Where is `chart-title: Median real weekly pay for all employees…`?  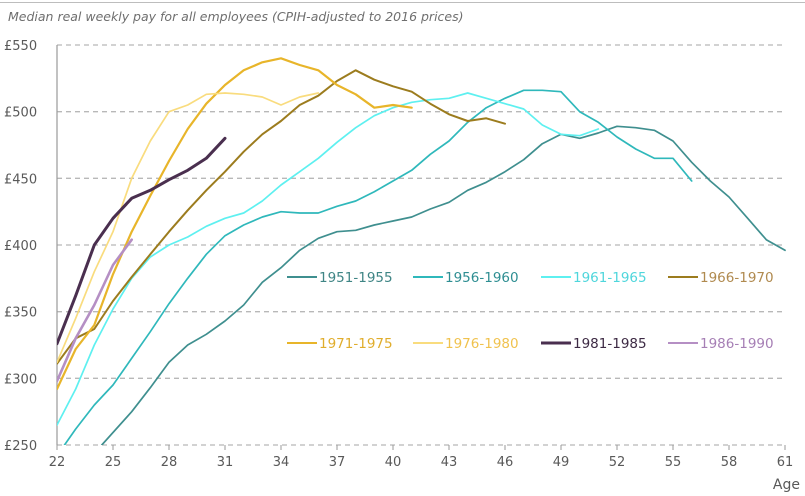
chart-title: Median real weekly pay for all employees… is located at coordinates (236, 16).